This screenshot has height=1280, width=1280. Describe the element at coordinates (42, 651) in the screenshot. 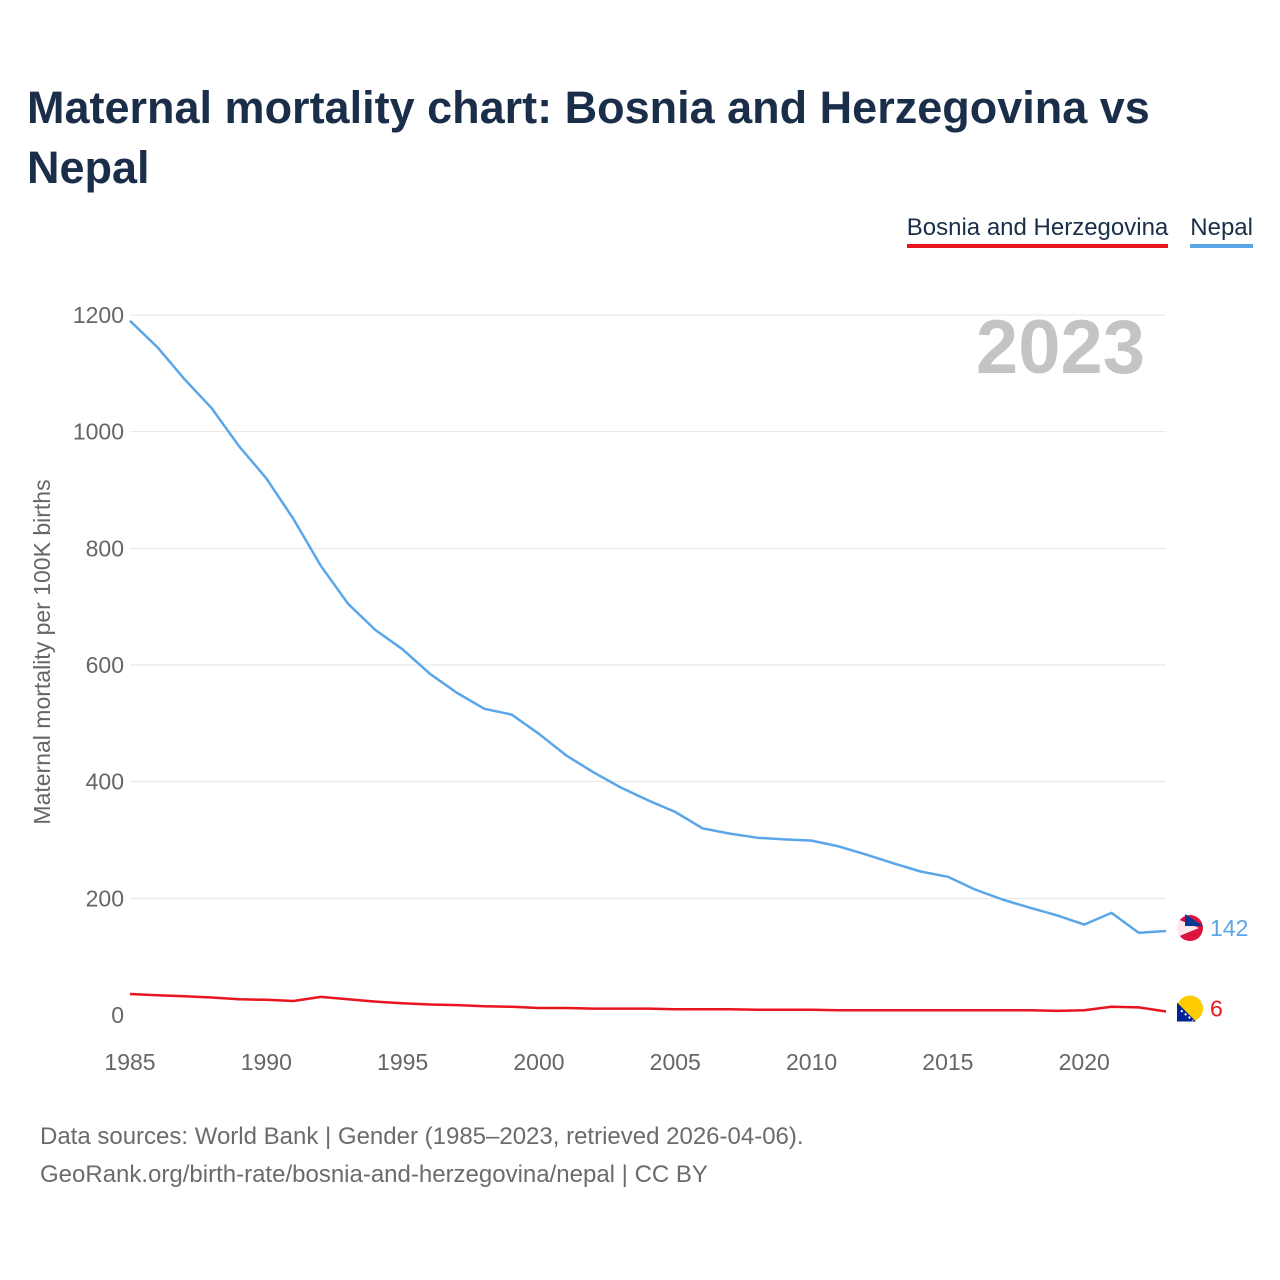

I see `y-axis-label: Maternal mortality per 100K births` at that location.